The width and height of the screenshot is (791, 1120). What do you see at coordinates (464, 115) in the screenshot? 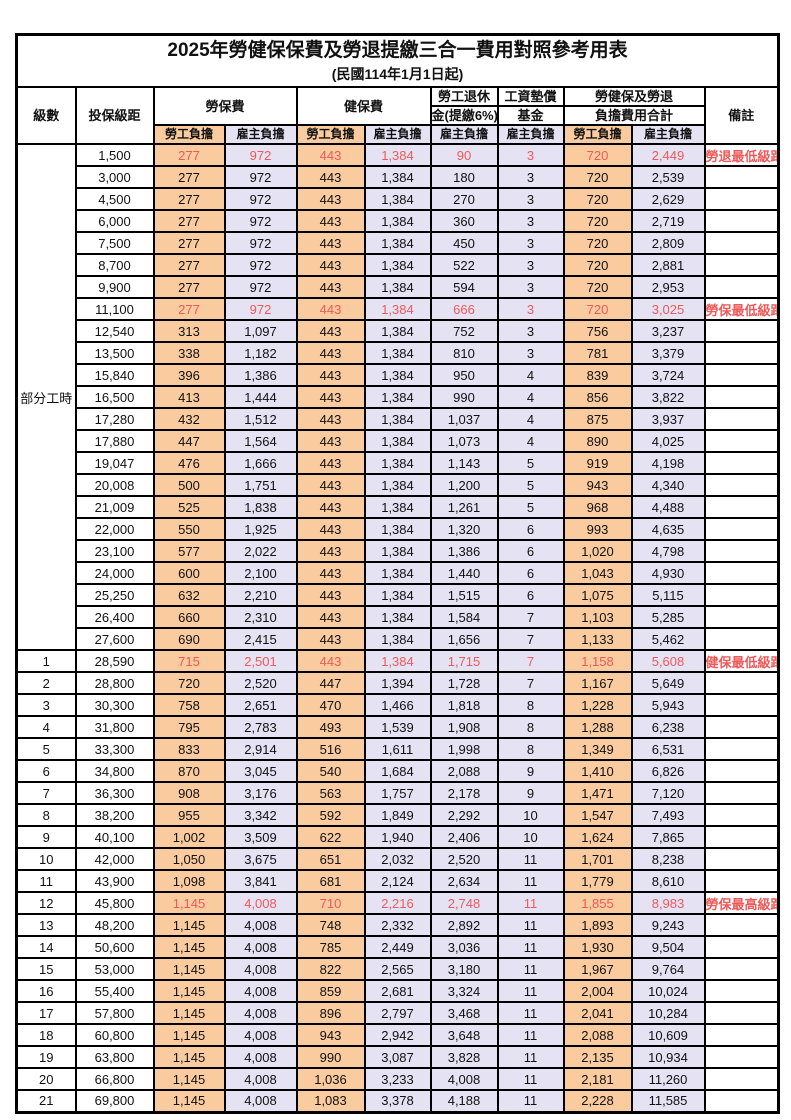
I see `col-header-pension-line2: 金(提繳6%)` at bounding box center [464, 115].